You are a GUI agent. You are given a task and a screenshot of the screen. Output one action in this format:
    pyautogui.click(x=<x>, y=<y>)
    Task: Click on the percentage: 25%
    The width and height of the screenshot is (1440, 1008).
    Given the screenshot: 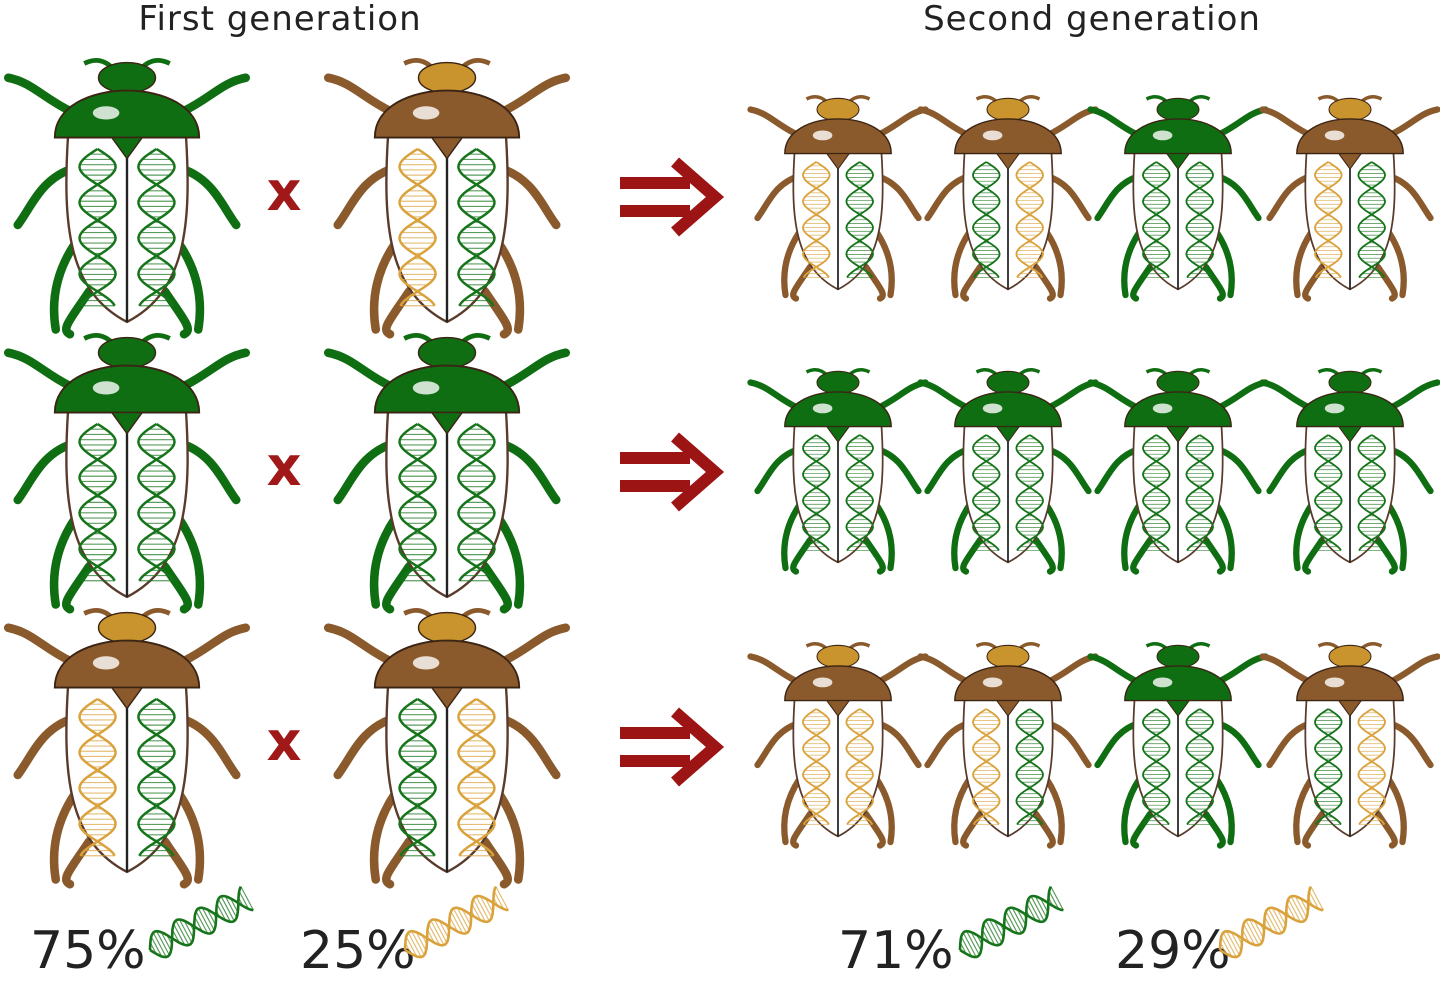 What is the action you would take?
    pyautogui.click(x=358, y=951)
    